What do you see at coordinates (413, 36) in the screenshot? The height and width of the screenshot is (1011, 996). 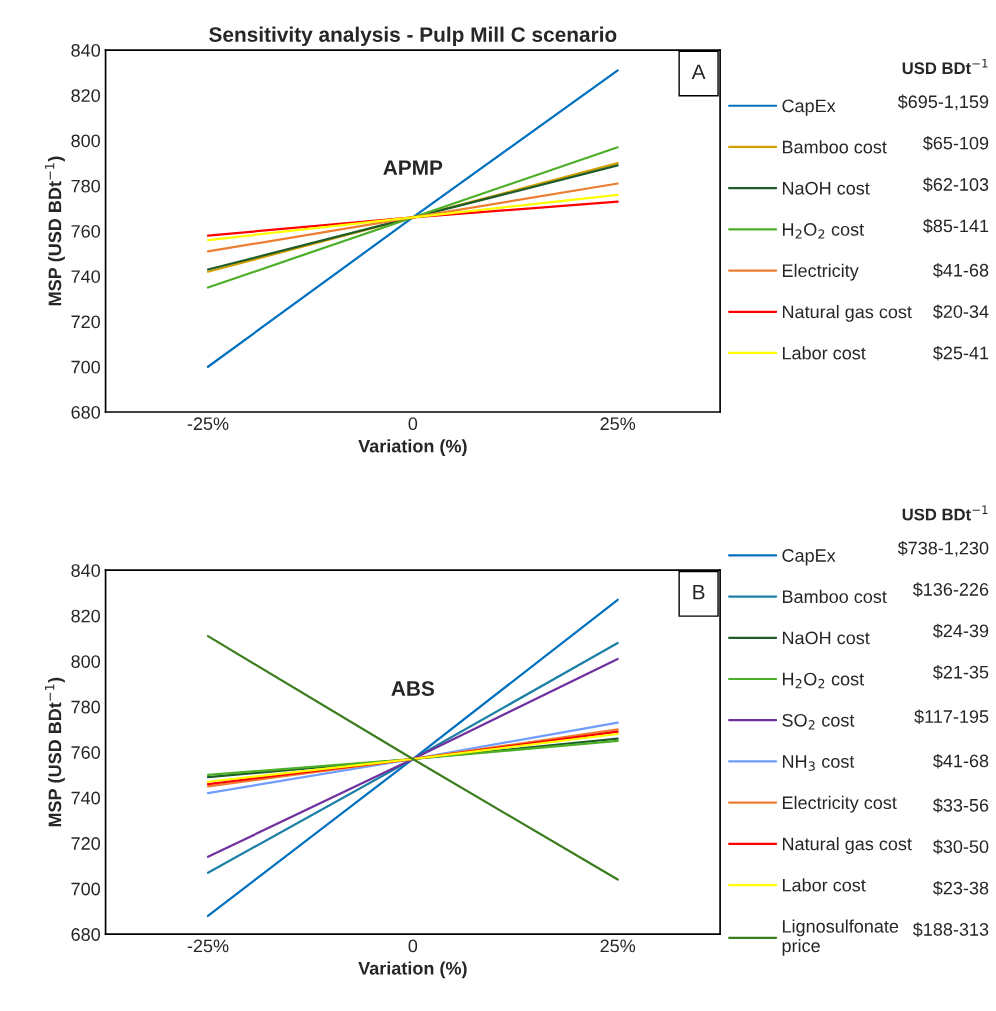 I see `chart-title: Sensitivity analysis - Pulp Mill C scenario` at bounding box center [413, 36].